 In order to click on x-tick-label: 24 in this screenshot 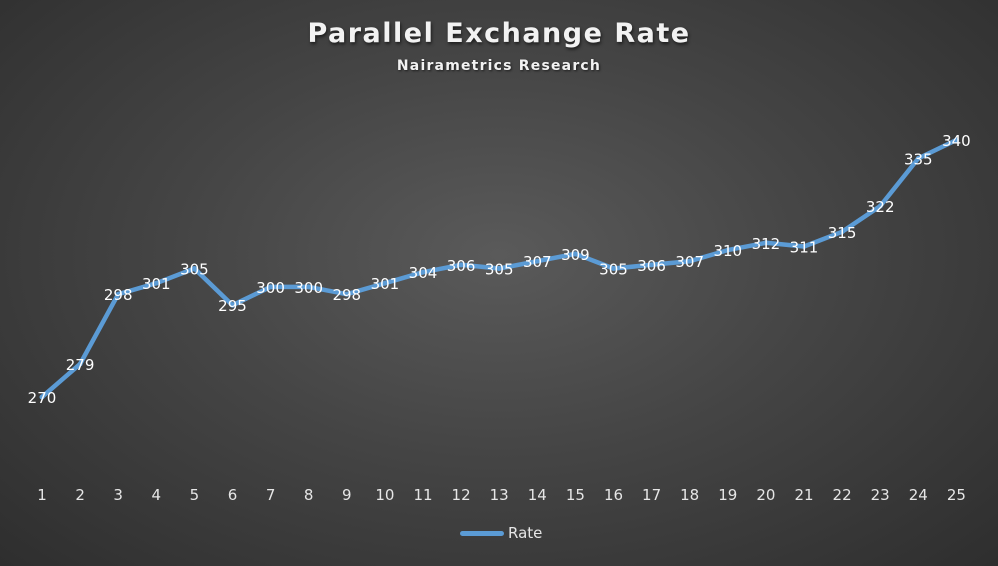, I will do `click(918, 495)`.